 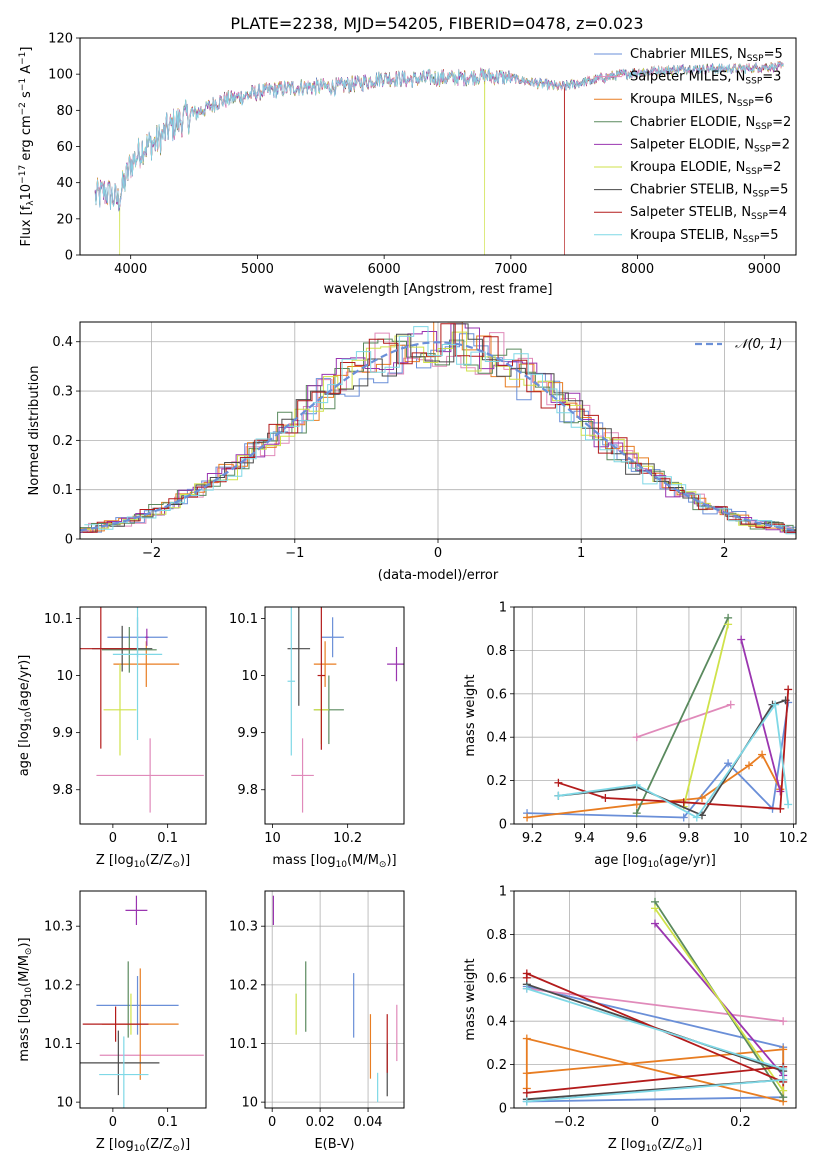 I want to click on x-tick-label: 0.1, so click(x=167, y=838).